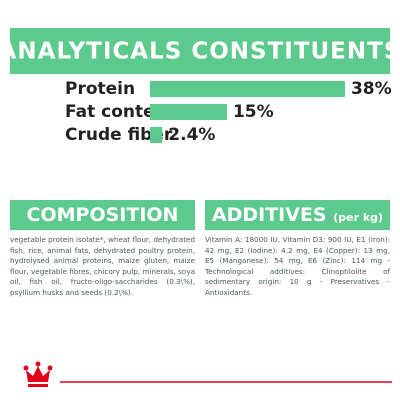 The image size is (400, 400). I want to click on chart-title: ANALYTICALS CONSTITUENTS, so click(200, 52).